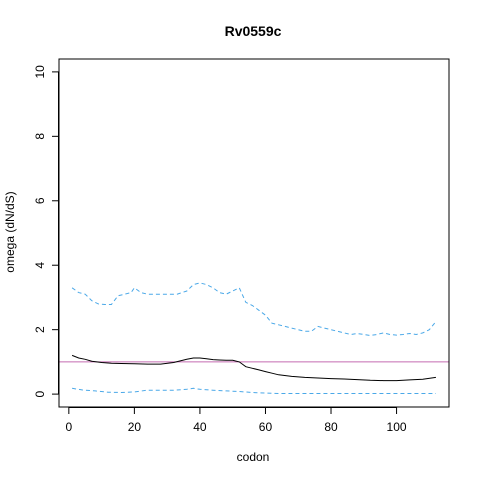 The width and height of the screenshot is (480, 480). I want to click on chart-title: Rv0559c, so click(253, 31).